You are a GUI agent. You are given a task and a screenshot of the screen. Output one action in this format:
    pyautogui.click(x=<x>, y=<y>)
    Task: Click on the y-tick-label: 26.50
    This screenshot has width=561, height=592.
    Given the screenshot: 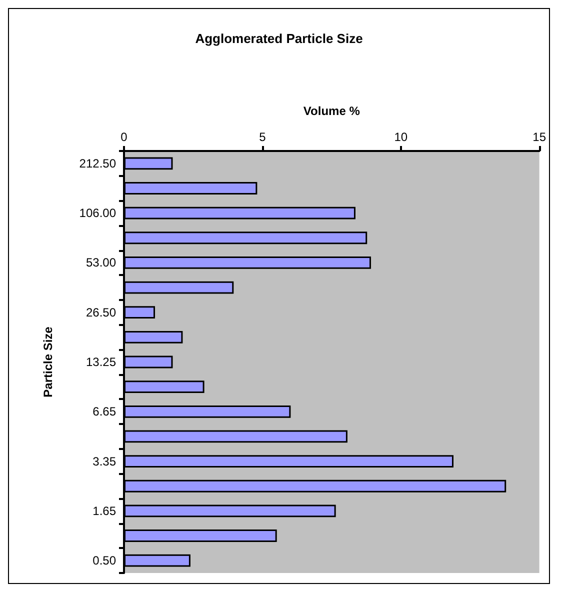 What is the action you would take?
    pyautogui.click(x=101, y=312)
    